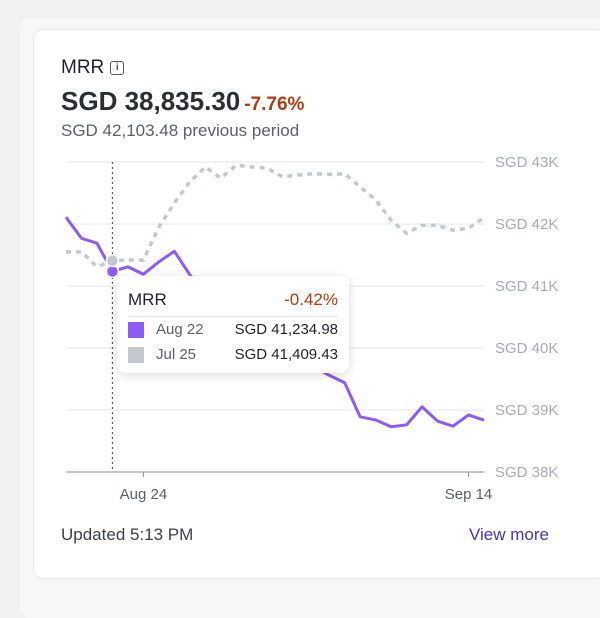  Describe the element at coordinates (469, 494) in the screenshot. I see `x-tick-label: Sep 14` at that location.